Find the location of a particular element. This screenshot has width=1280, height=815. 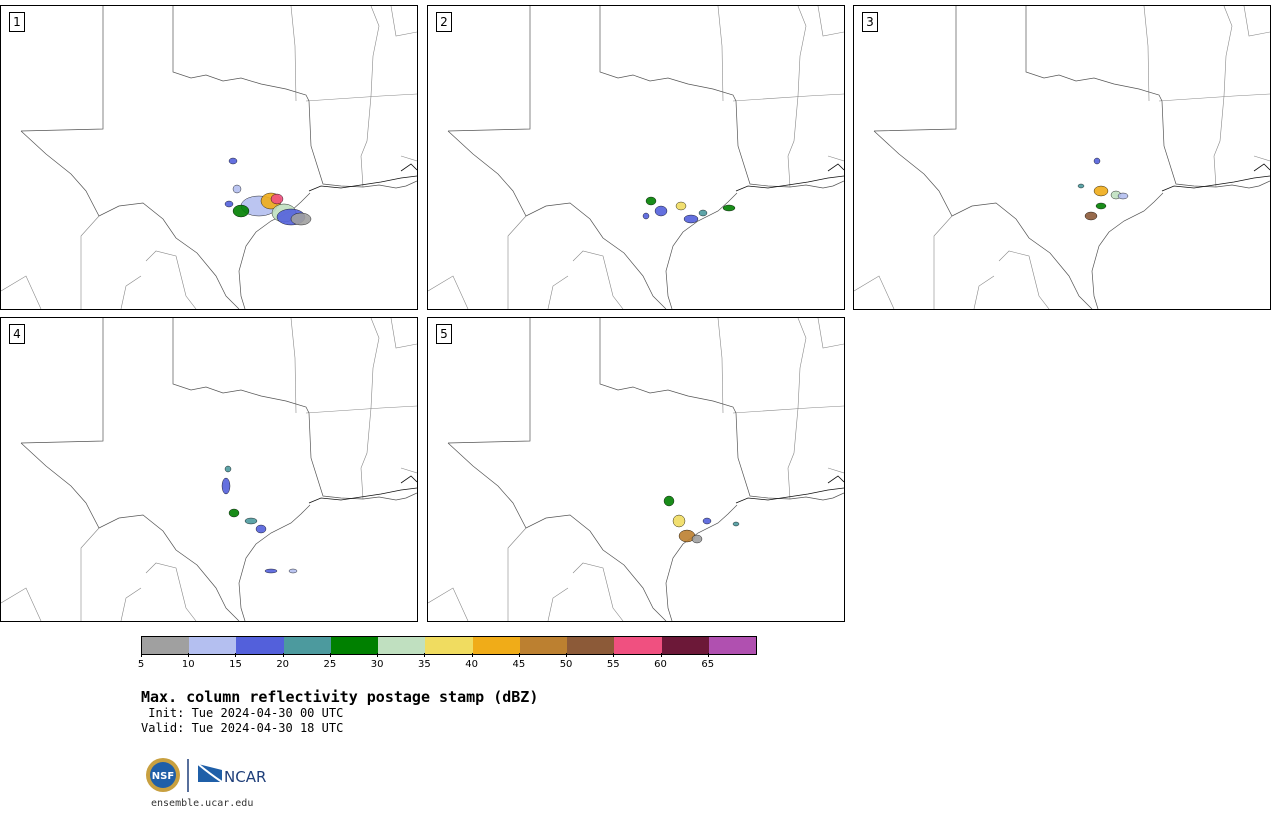

member-panel-5: 5 is located at coordinates (636, 469).